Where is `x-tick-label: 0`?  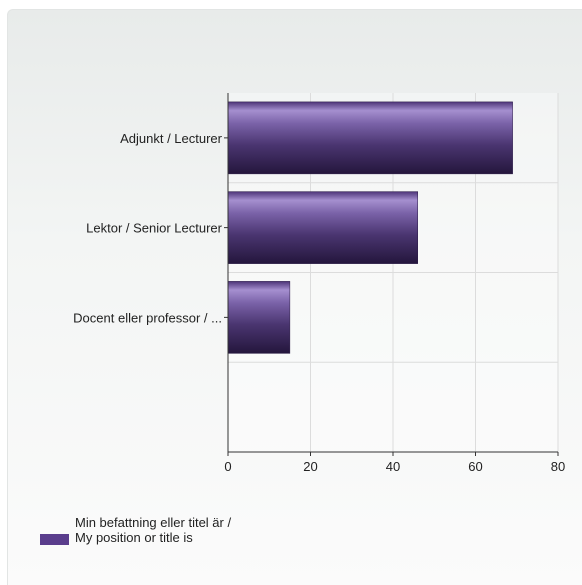
x-tick-label: 0 is located at coordinates (227, 466).